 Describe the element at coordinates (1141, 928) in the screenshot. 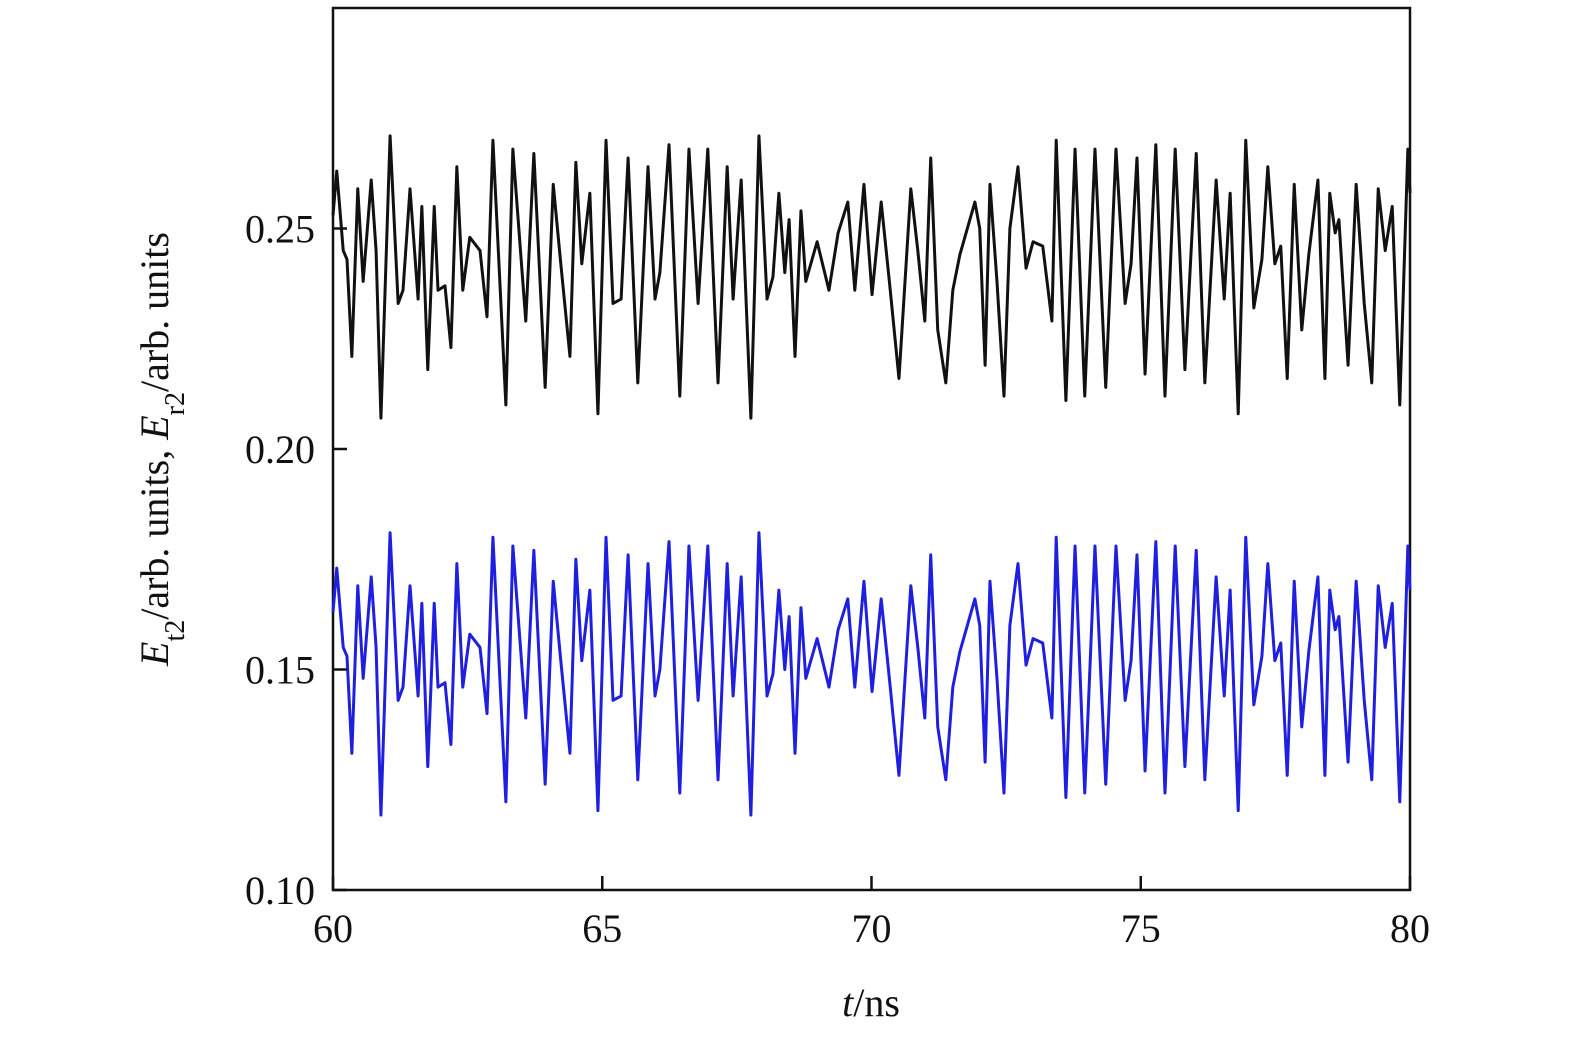

I see `x-tick-label: 75` at that location.